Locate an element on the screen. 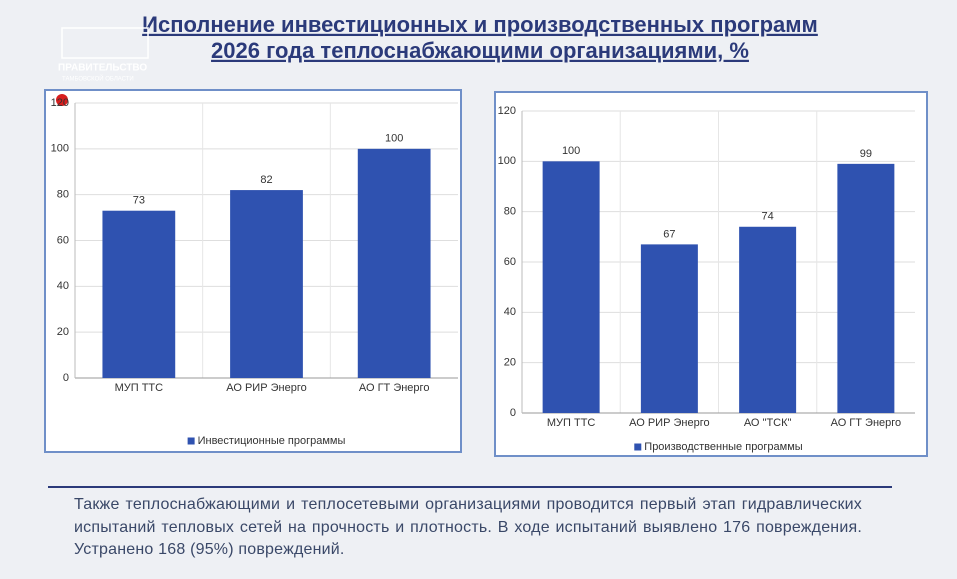 This screenshot has height=579, width=957. data-label: 82 is located at coordinates (266, 180).